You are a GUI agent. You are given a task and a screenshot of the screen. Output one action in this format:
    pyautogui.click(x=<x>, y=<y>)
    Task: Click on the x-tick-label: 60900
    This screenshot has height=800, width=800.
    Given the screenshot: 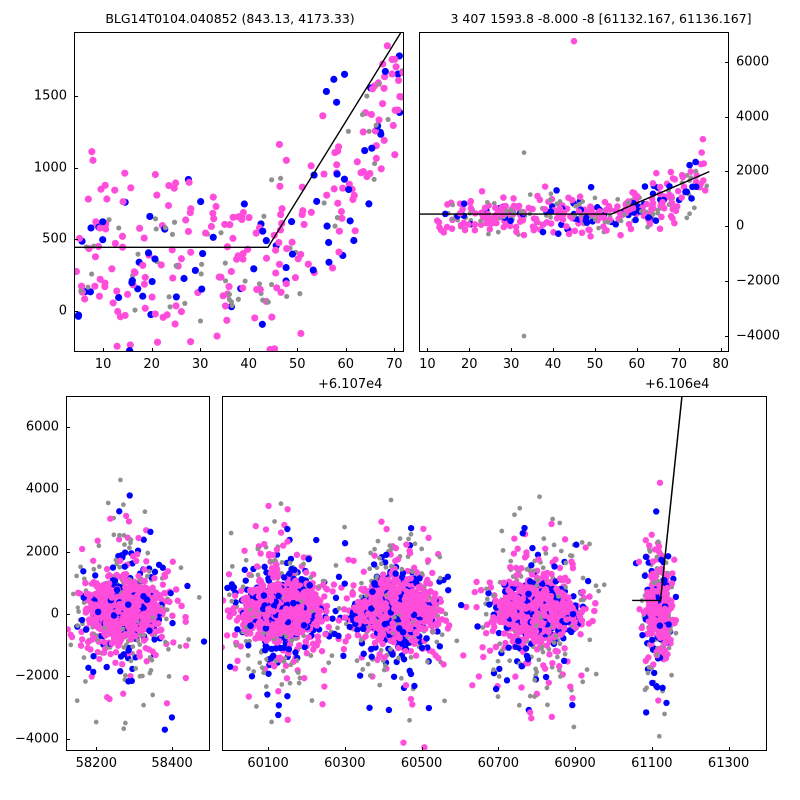 What is the action you would take?
    pyautogui.click(x=575, y=763)
    